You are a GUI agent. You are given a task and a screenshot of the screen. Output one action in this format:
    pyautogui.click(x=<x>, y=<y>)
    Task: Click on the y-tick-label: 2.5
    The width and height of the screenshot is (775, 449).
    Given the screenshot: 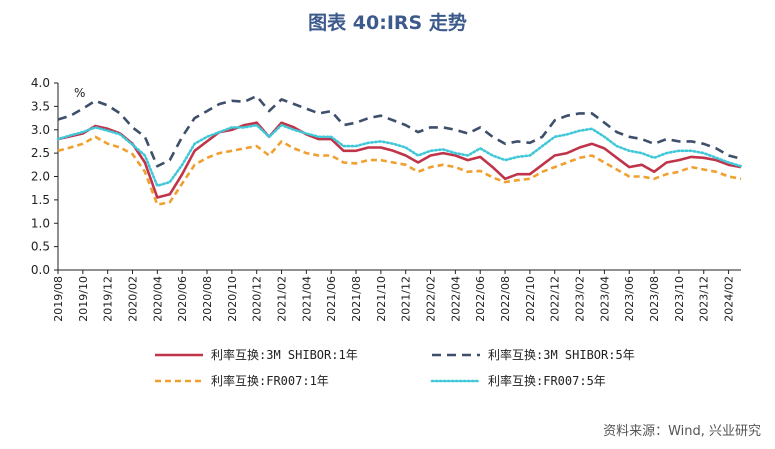 What is the action you would take?
    pyautogui.click(x=40, y=153)
    